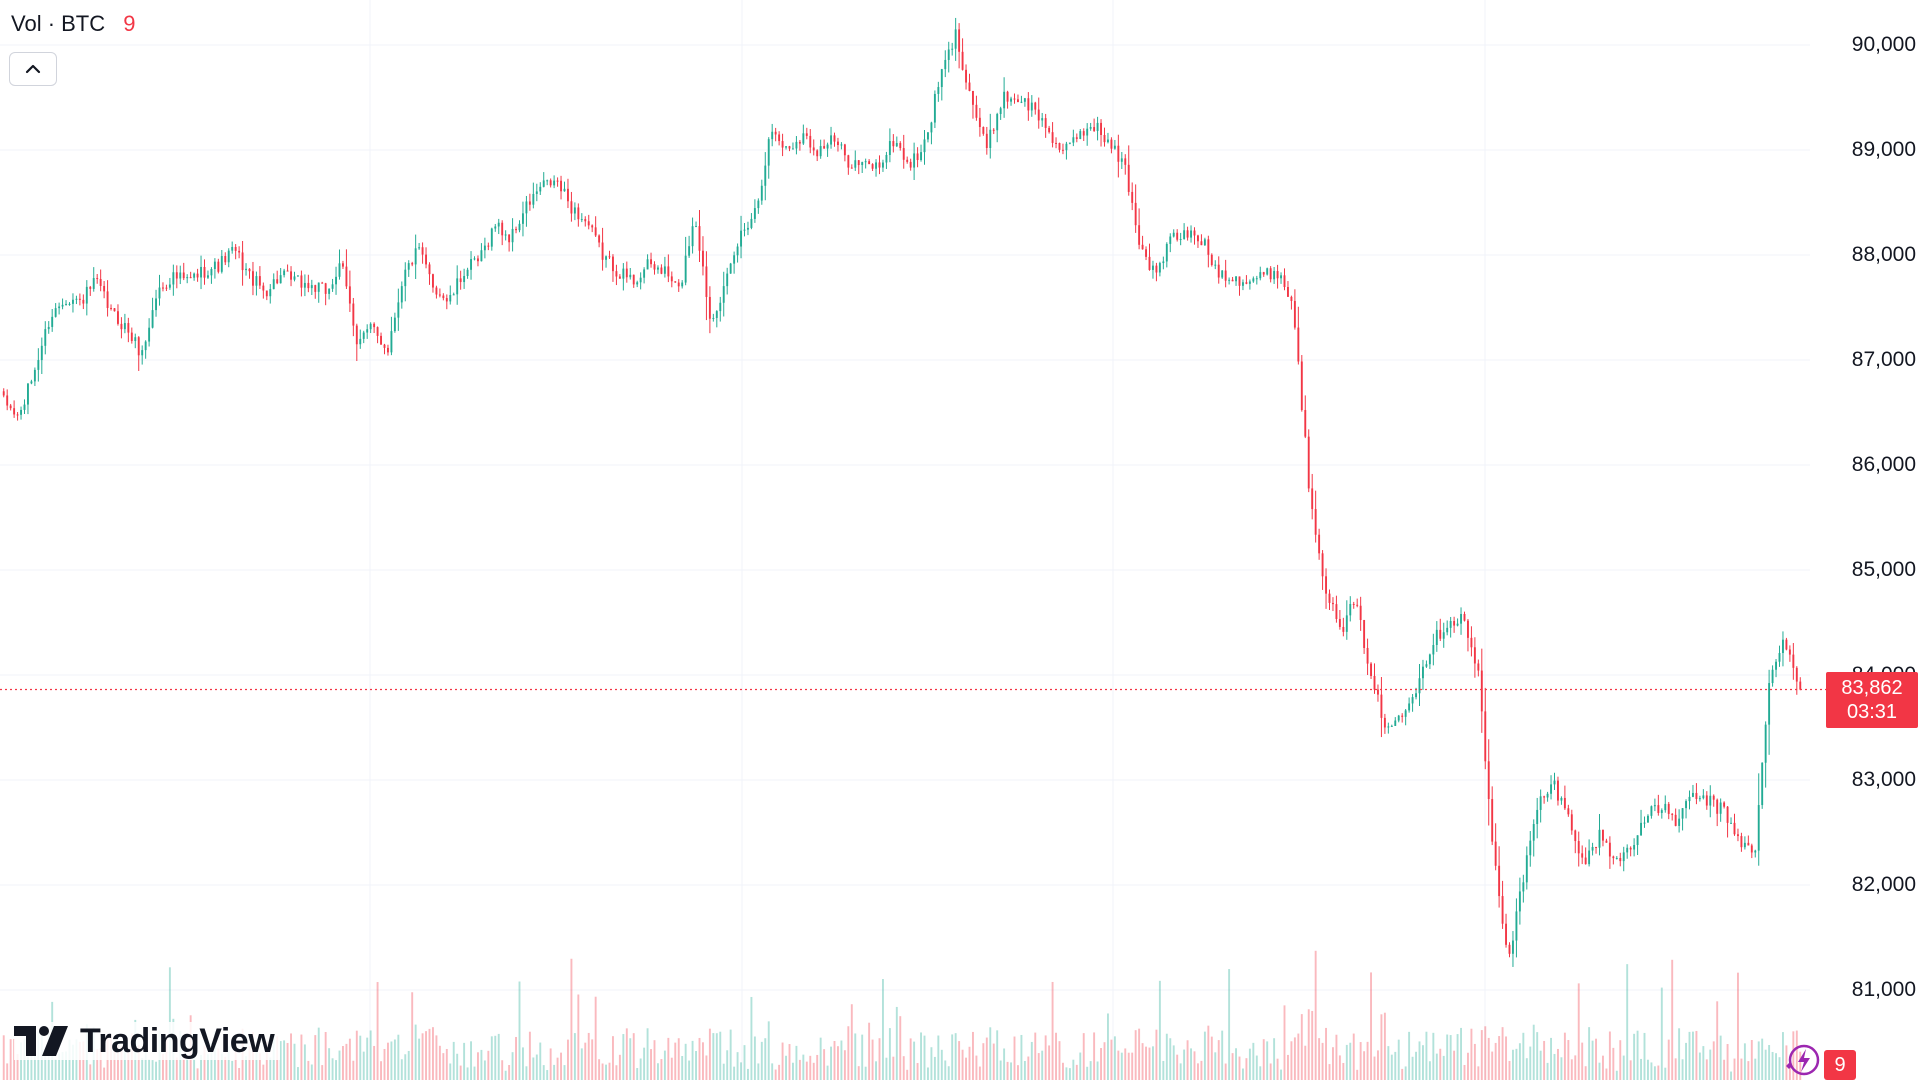 The width and height of the screenshot is (1920, 1086). I want to click on collapse-legend-button, so click(33, 69).